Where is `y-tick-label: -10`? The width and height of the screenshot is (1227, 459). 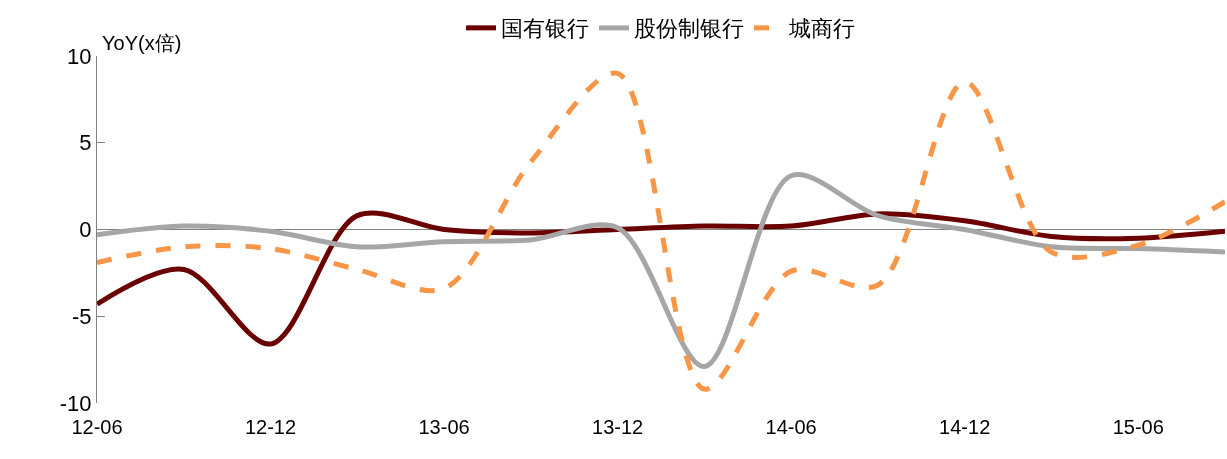
y-tick-label: -10 is located at coordinates (75, 403).